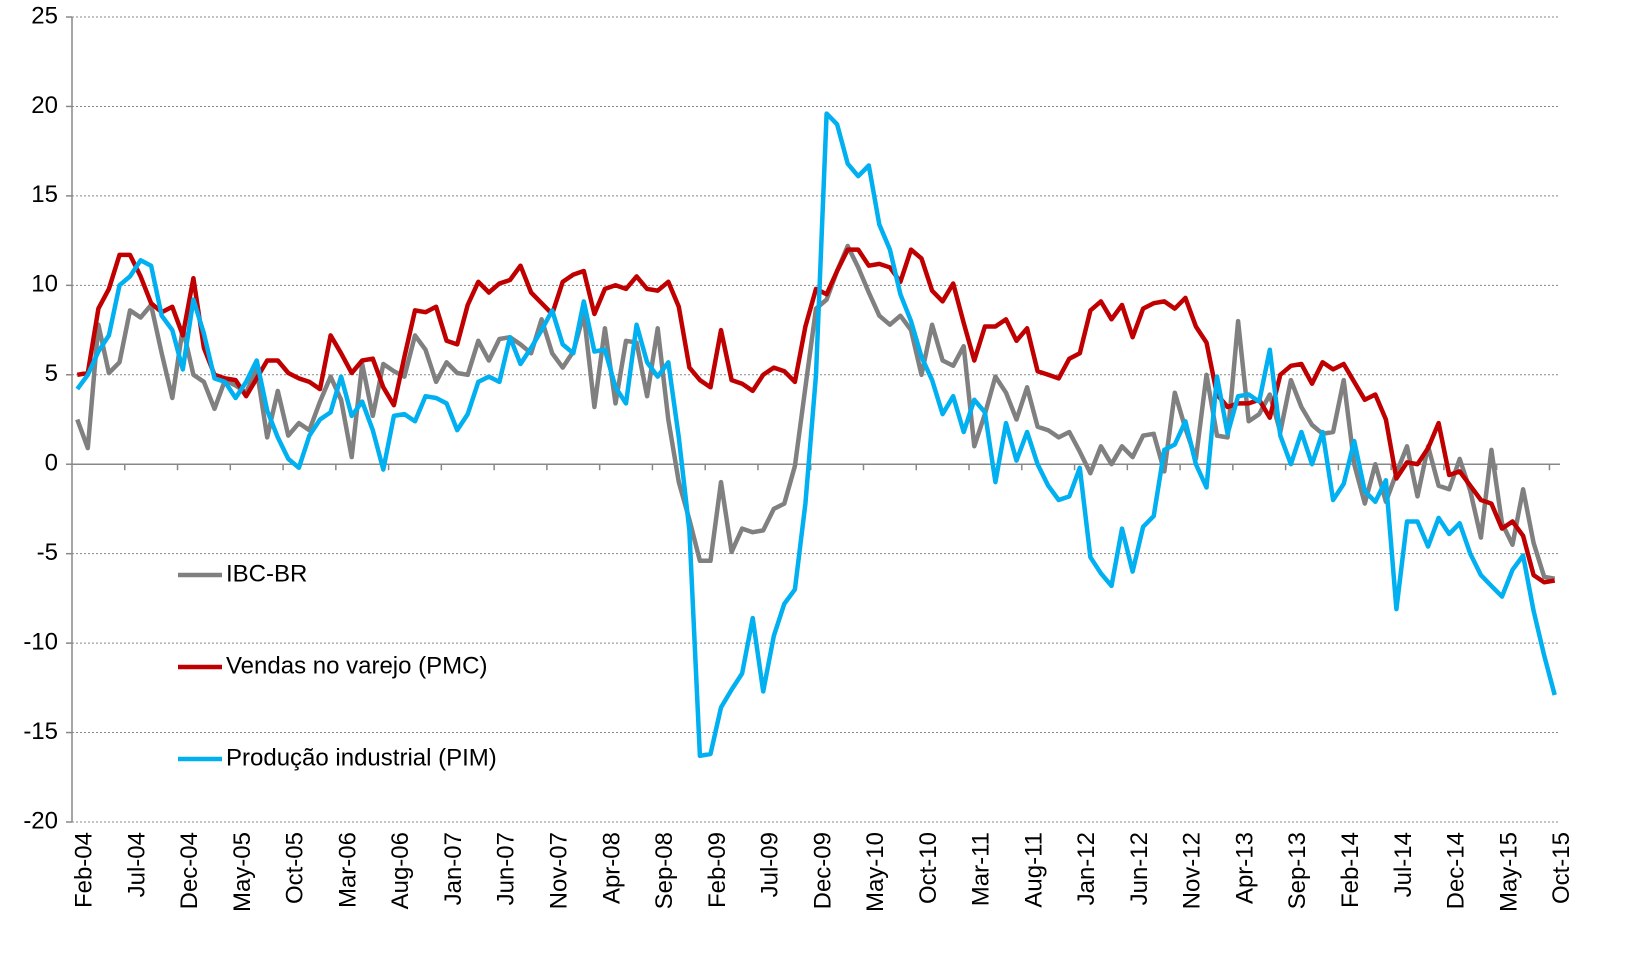 This screenshot has height=974, width=1641. Describe the element at coordinates (559, 870) in the screenshot. I see `x-tick-label: Nov-07` at that location.